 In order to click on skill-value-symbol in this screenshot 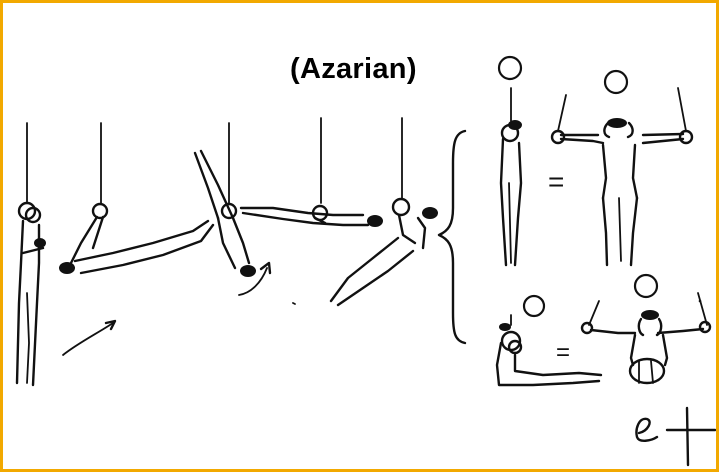, I will do `click(675, 436)`.